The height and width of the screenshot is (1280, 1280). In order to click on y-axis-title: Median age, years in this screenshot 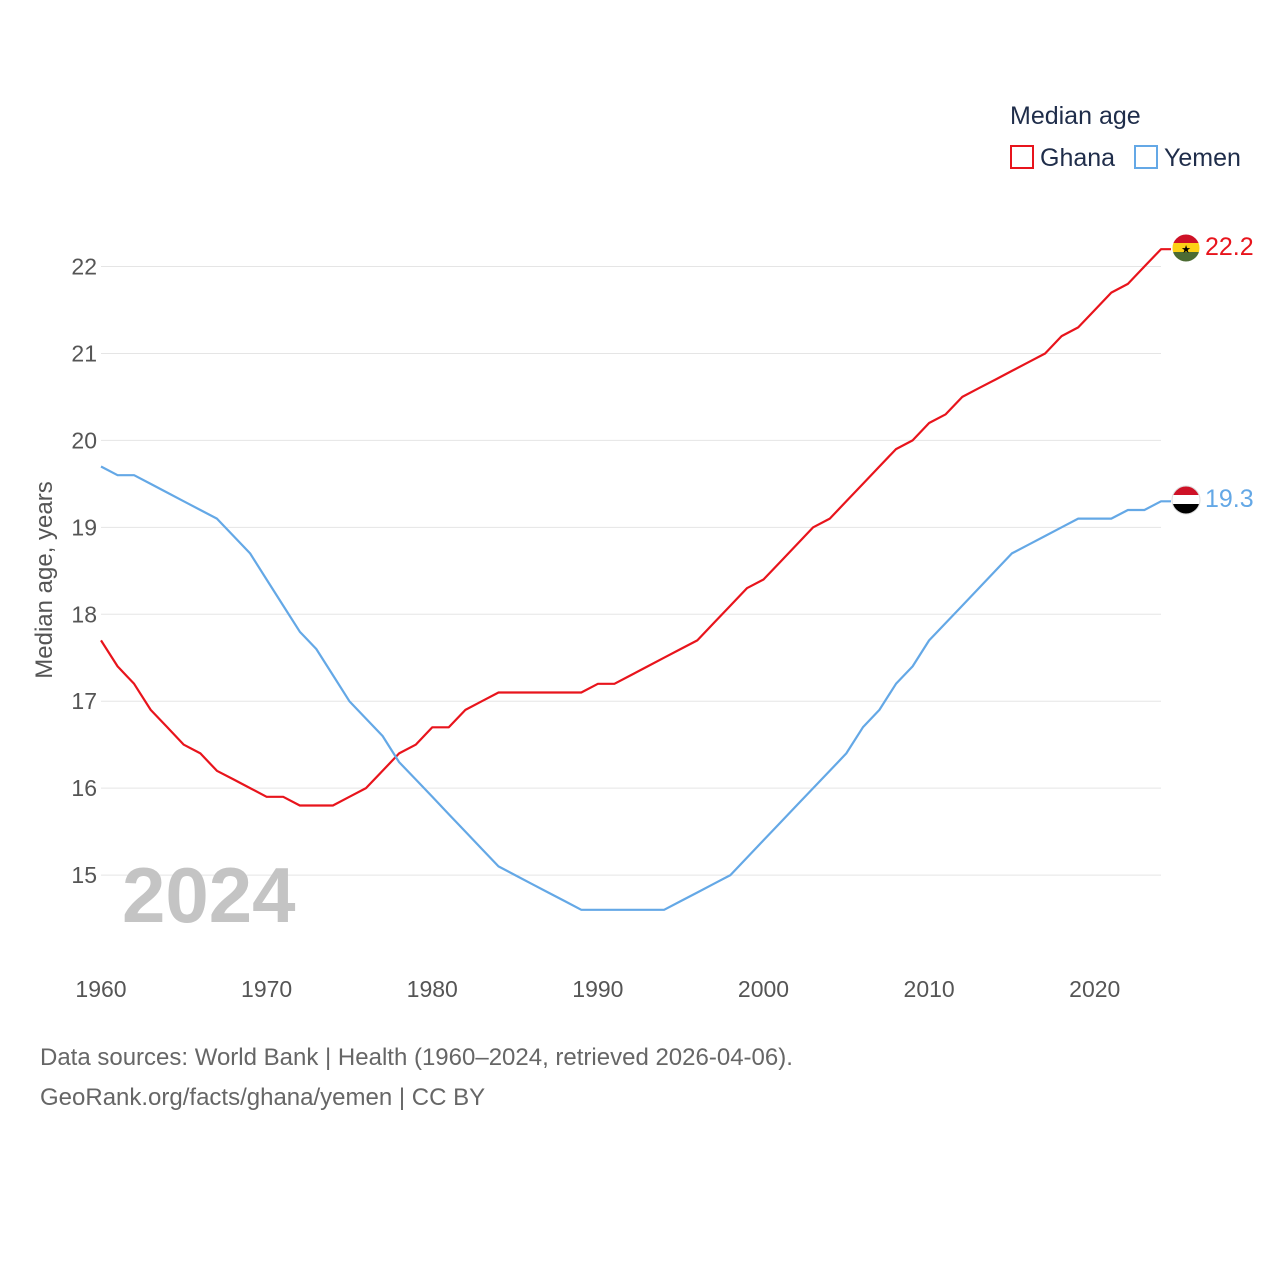, I will do `click(44, 579)`.